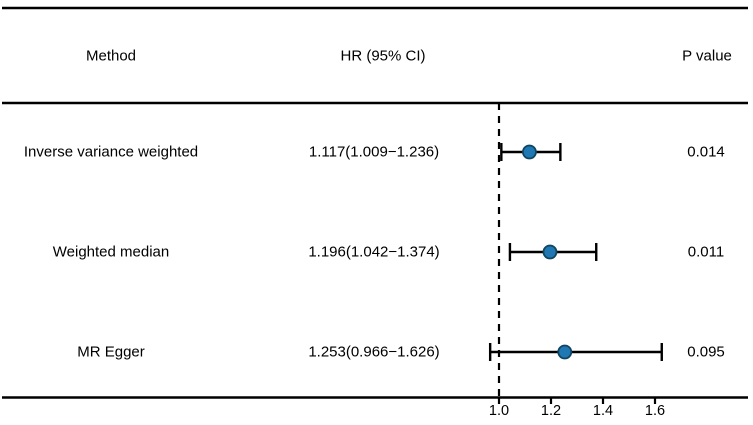 This screenshot has width=753, height=425. What do you see at coordinates (111, 352) in the screenshot?
I see `method-label: MR Egger` at bounding box center [111, 352].